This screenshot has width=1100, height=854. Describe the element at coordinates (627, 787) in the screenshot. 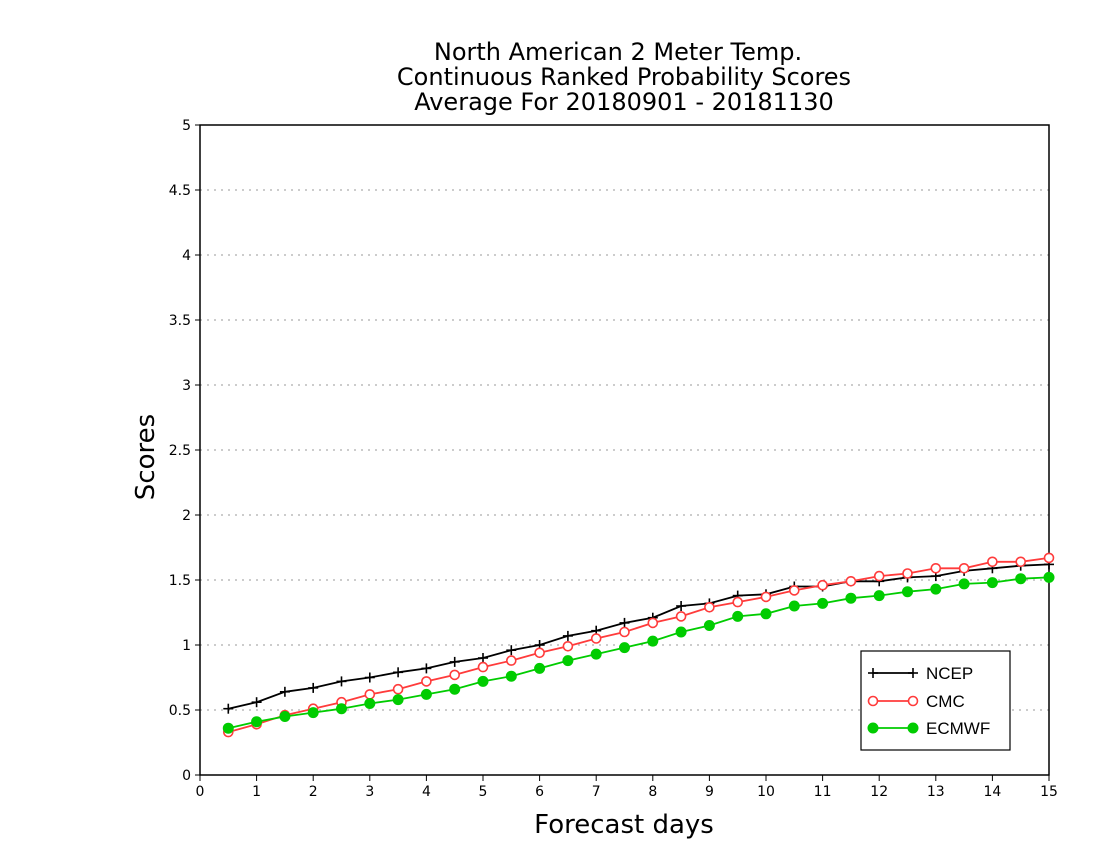

I see `x-axis: 0 1 2 3 4 5 6 7 8 9 10 11 12 13 14 15` at that location.